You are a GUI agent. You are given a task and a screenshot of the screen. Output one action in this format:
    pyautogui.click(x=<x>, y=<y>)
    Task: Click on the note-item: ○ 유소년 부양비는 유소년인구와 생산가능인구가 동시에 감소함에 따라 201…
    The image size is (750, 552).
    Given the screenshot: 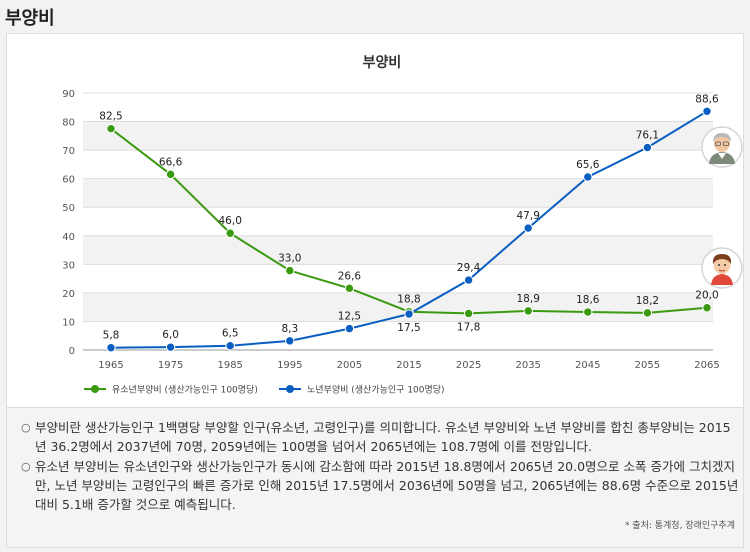 What is the action you would take?
    pyautogui.click(x=380, y=485)
    